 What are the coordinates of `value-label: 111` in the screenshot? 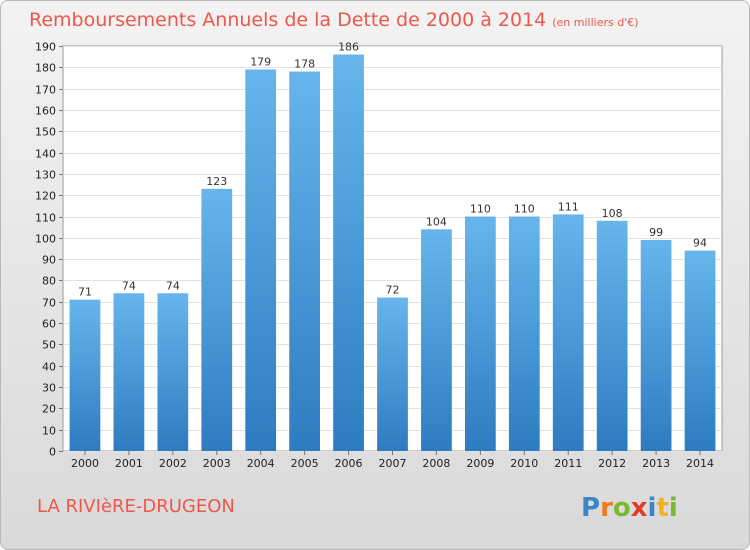 It's located at (568, 206).